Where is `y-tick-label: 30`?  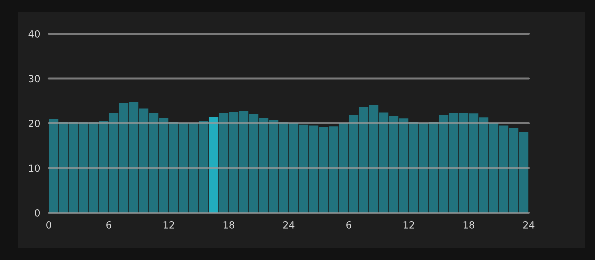
y-tick-label: 30 is located at coordinates (34, 79).